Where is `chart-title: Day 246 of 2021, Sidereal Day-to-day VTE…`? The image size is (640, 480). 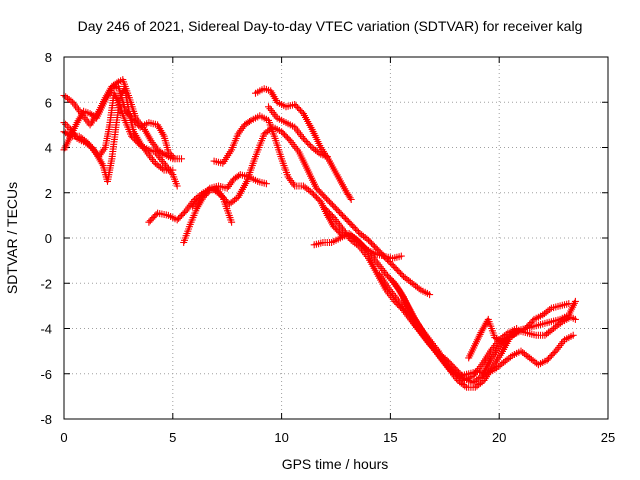 chart-title: Day 246 of 2021, Sidereal Day-to-day VTE… is located at coordinates (330, 26).